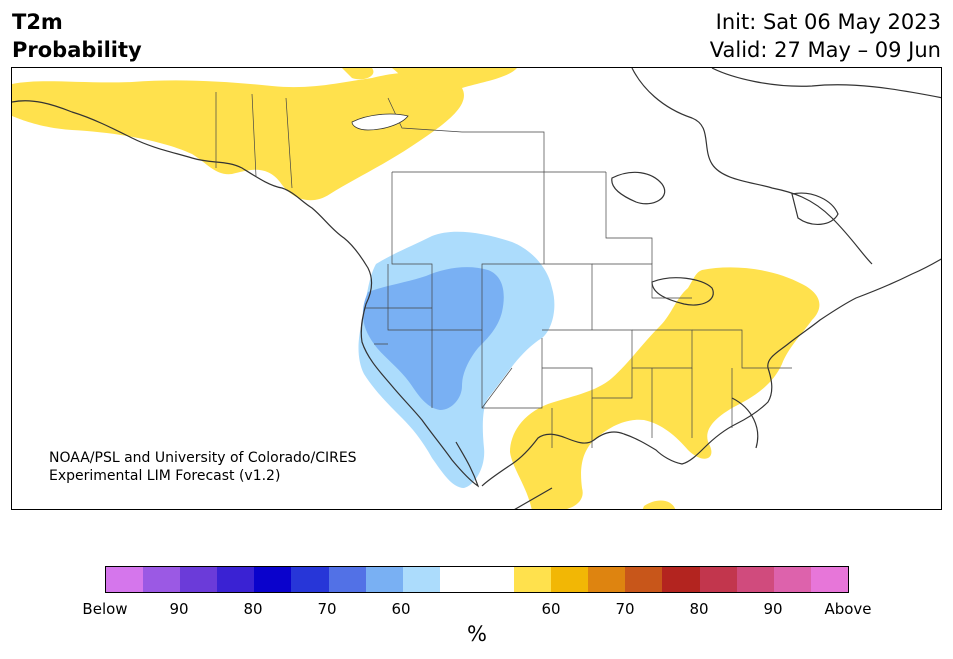 The height and width of the screenshot is (659, 953). What do you see at coordinates (477, 634) in the screenshot?
I see `colorbar-unit: %` at bounding box center [477, 634].